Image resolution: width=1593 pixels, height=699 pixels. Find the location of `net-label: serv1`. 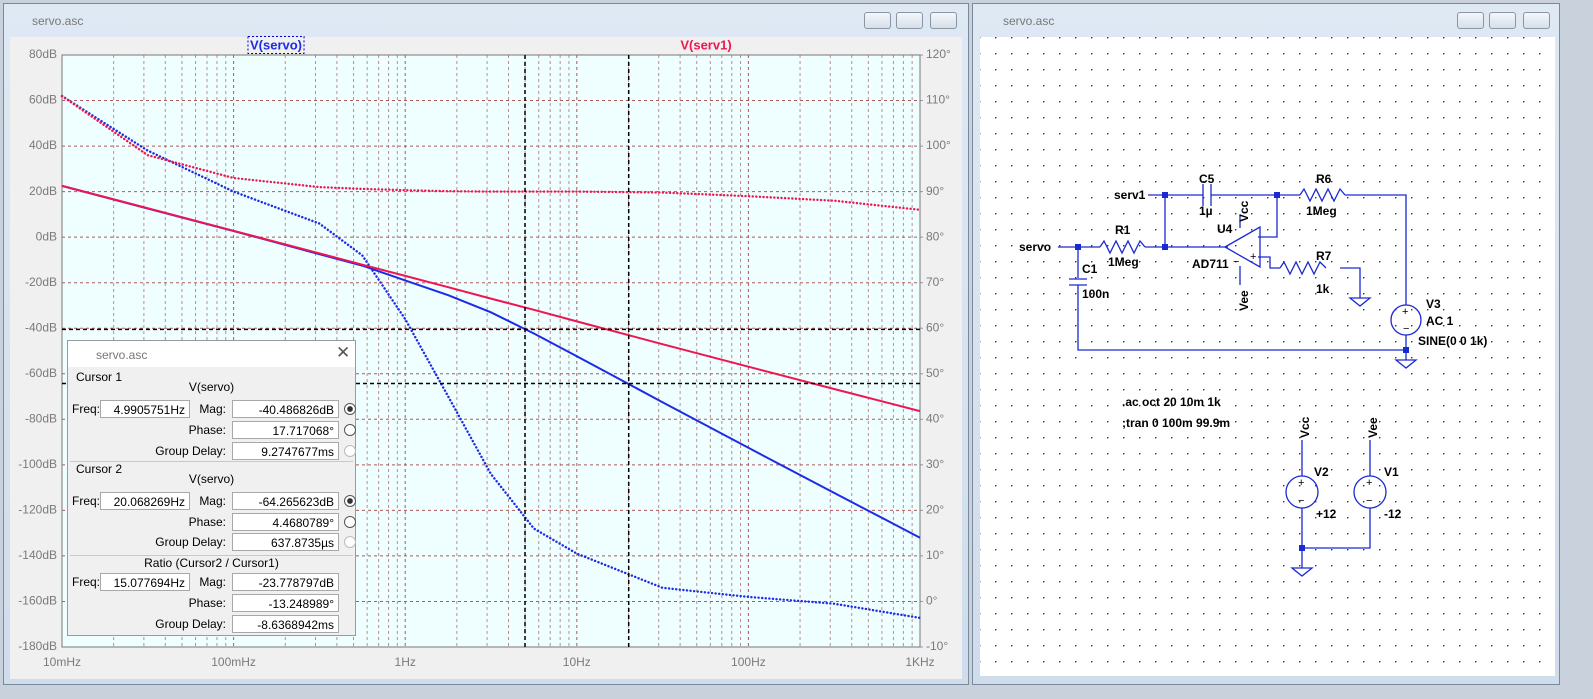

net-label: serv1 is located at coordinates (1130, 195).